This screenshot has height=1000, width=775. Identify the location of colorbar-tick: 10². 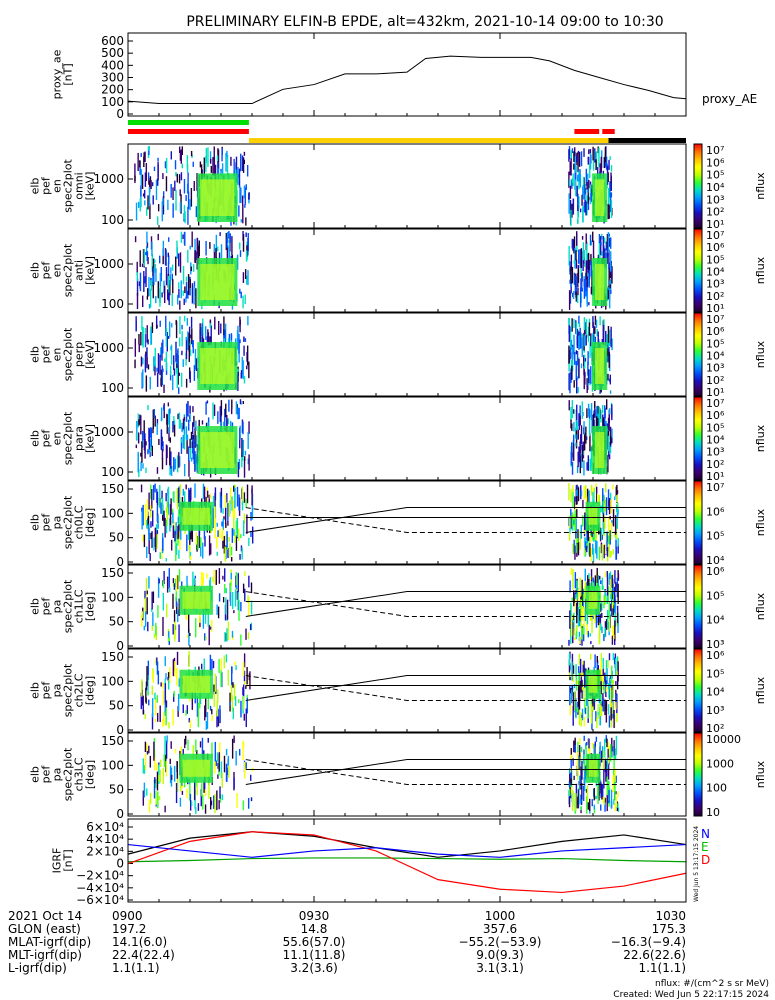
(715, 464).